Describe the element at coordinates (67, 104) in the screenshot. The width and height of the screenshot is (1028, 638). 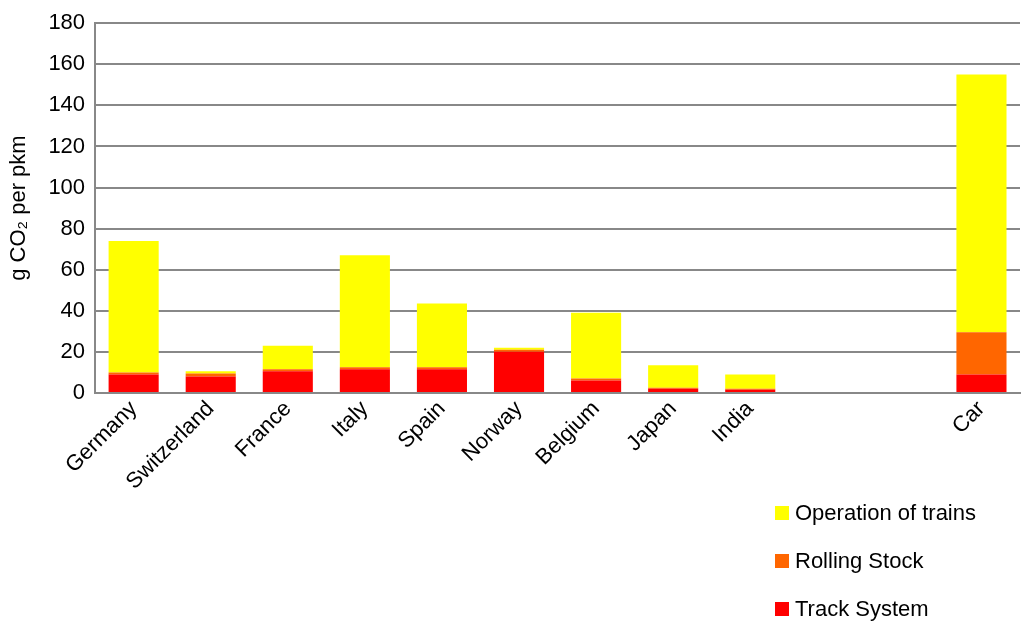
I see `y-tick-label: 140` at that location.